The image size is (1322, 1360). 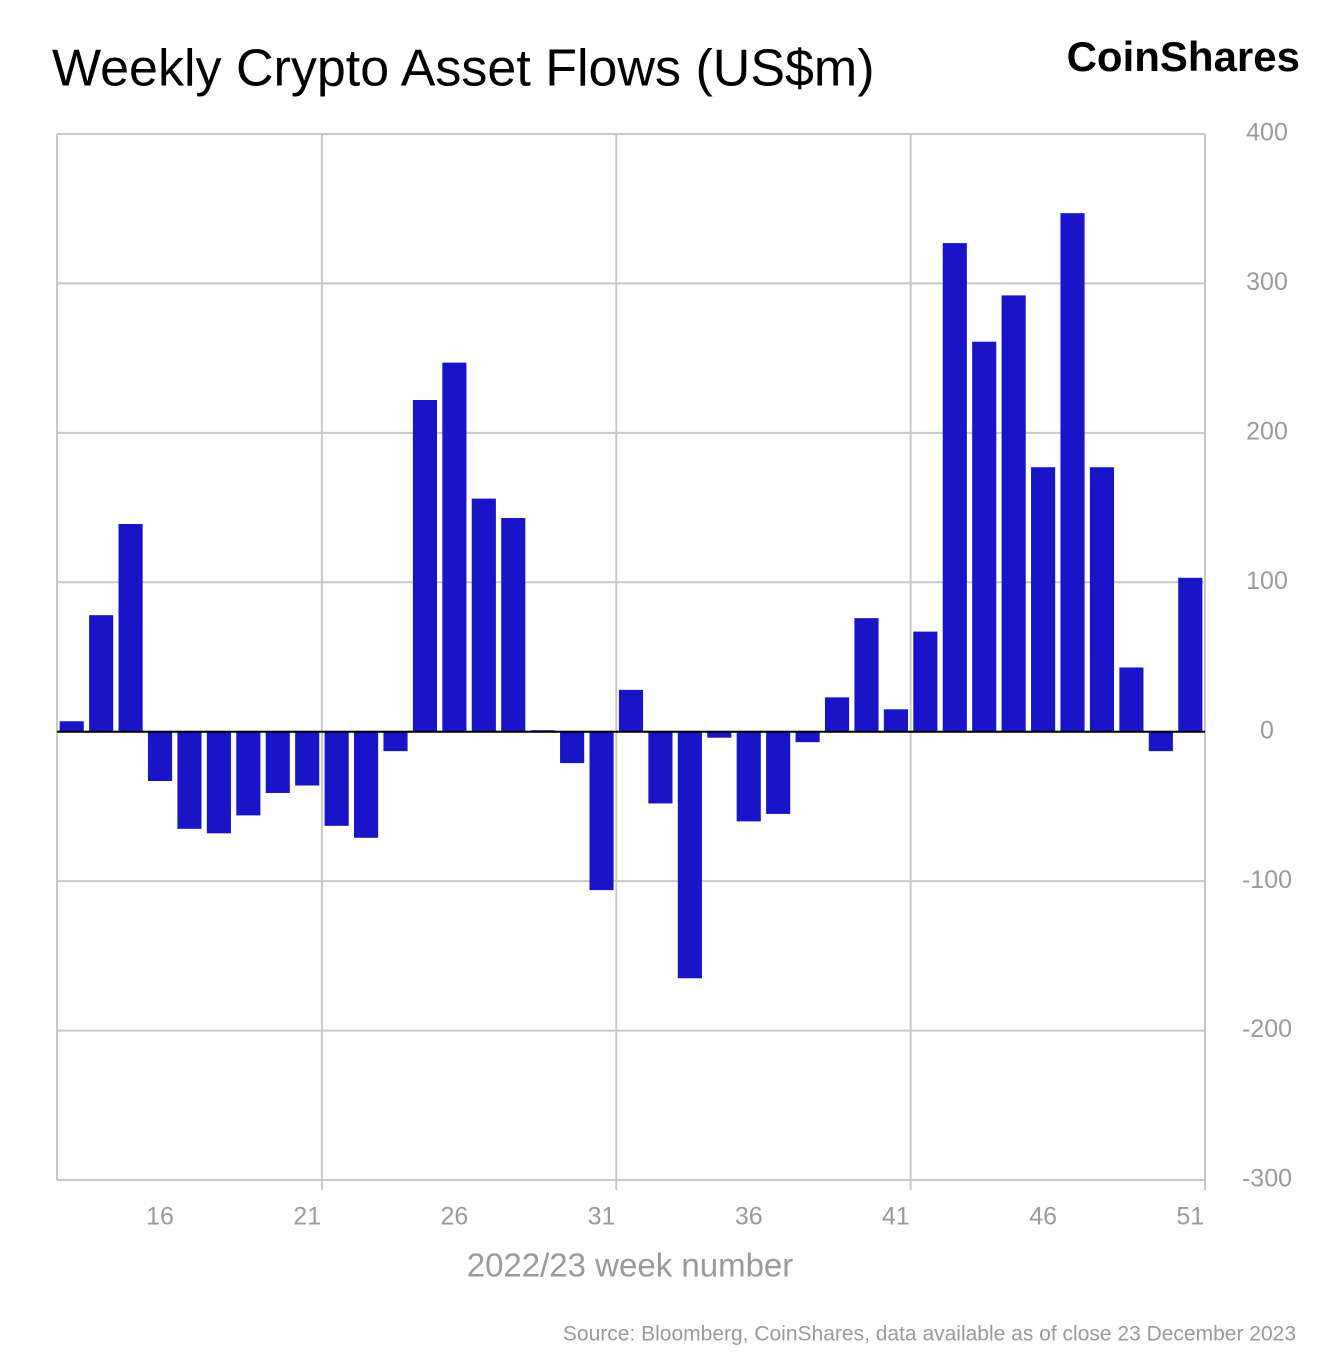 I want to click on y-tick-label: 200, so click(x=1267, y=431).